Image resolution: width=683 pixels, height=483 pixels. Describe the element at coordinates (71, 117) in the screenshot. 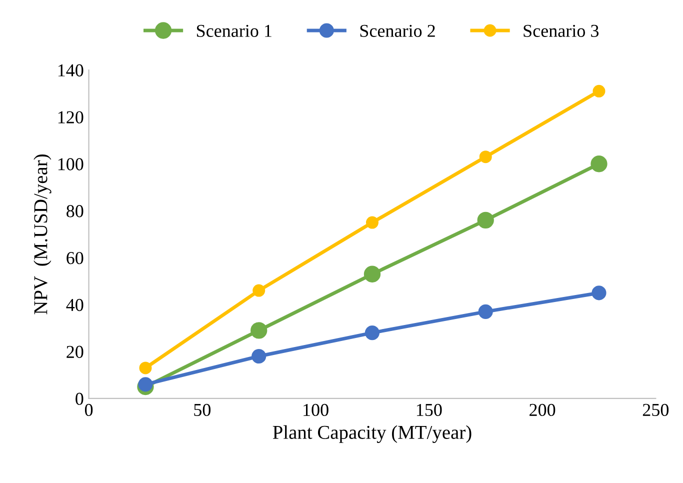

I see `y-tick-label: 120` at that location.